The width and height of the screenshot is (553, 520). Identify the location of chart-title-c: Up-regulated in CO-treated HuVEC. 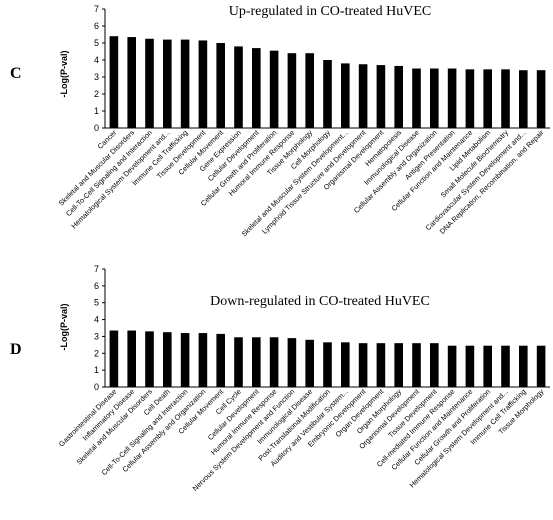
(330, 11).